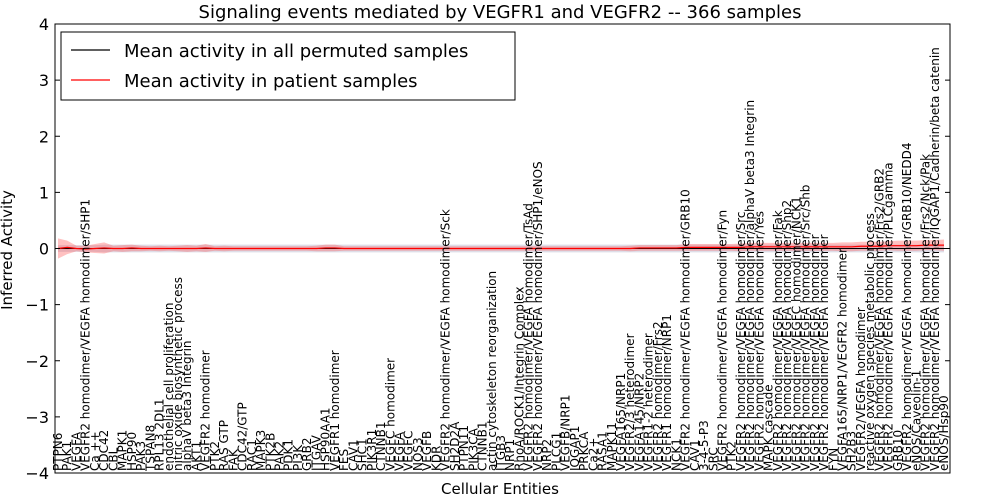 The width and height of the screenshot is (1000, 500). What do you see at coordinates (37, 473) in the screenshot?
I see `y-tick-label: −4` at bounding box center [37, 473].